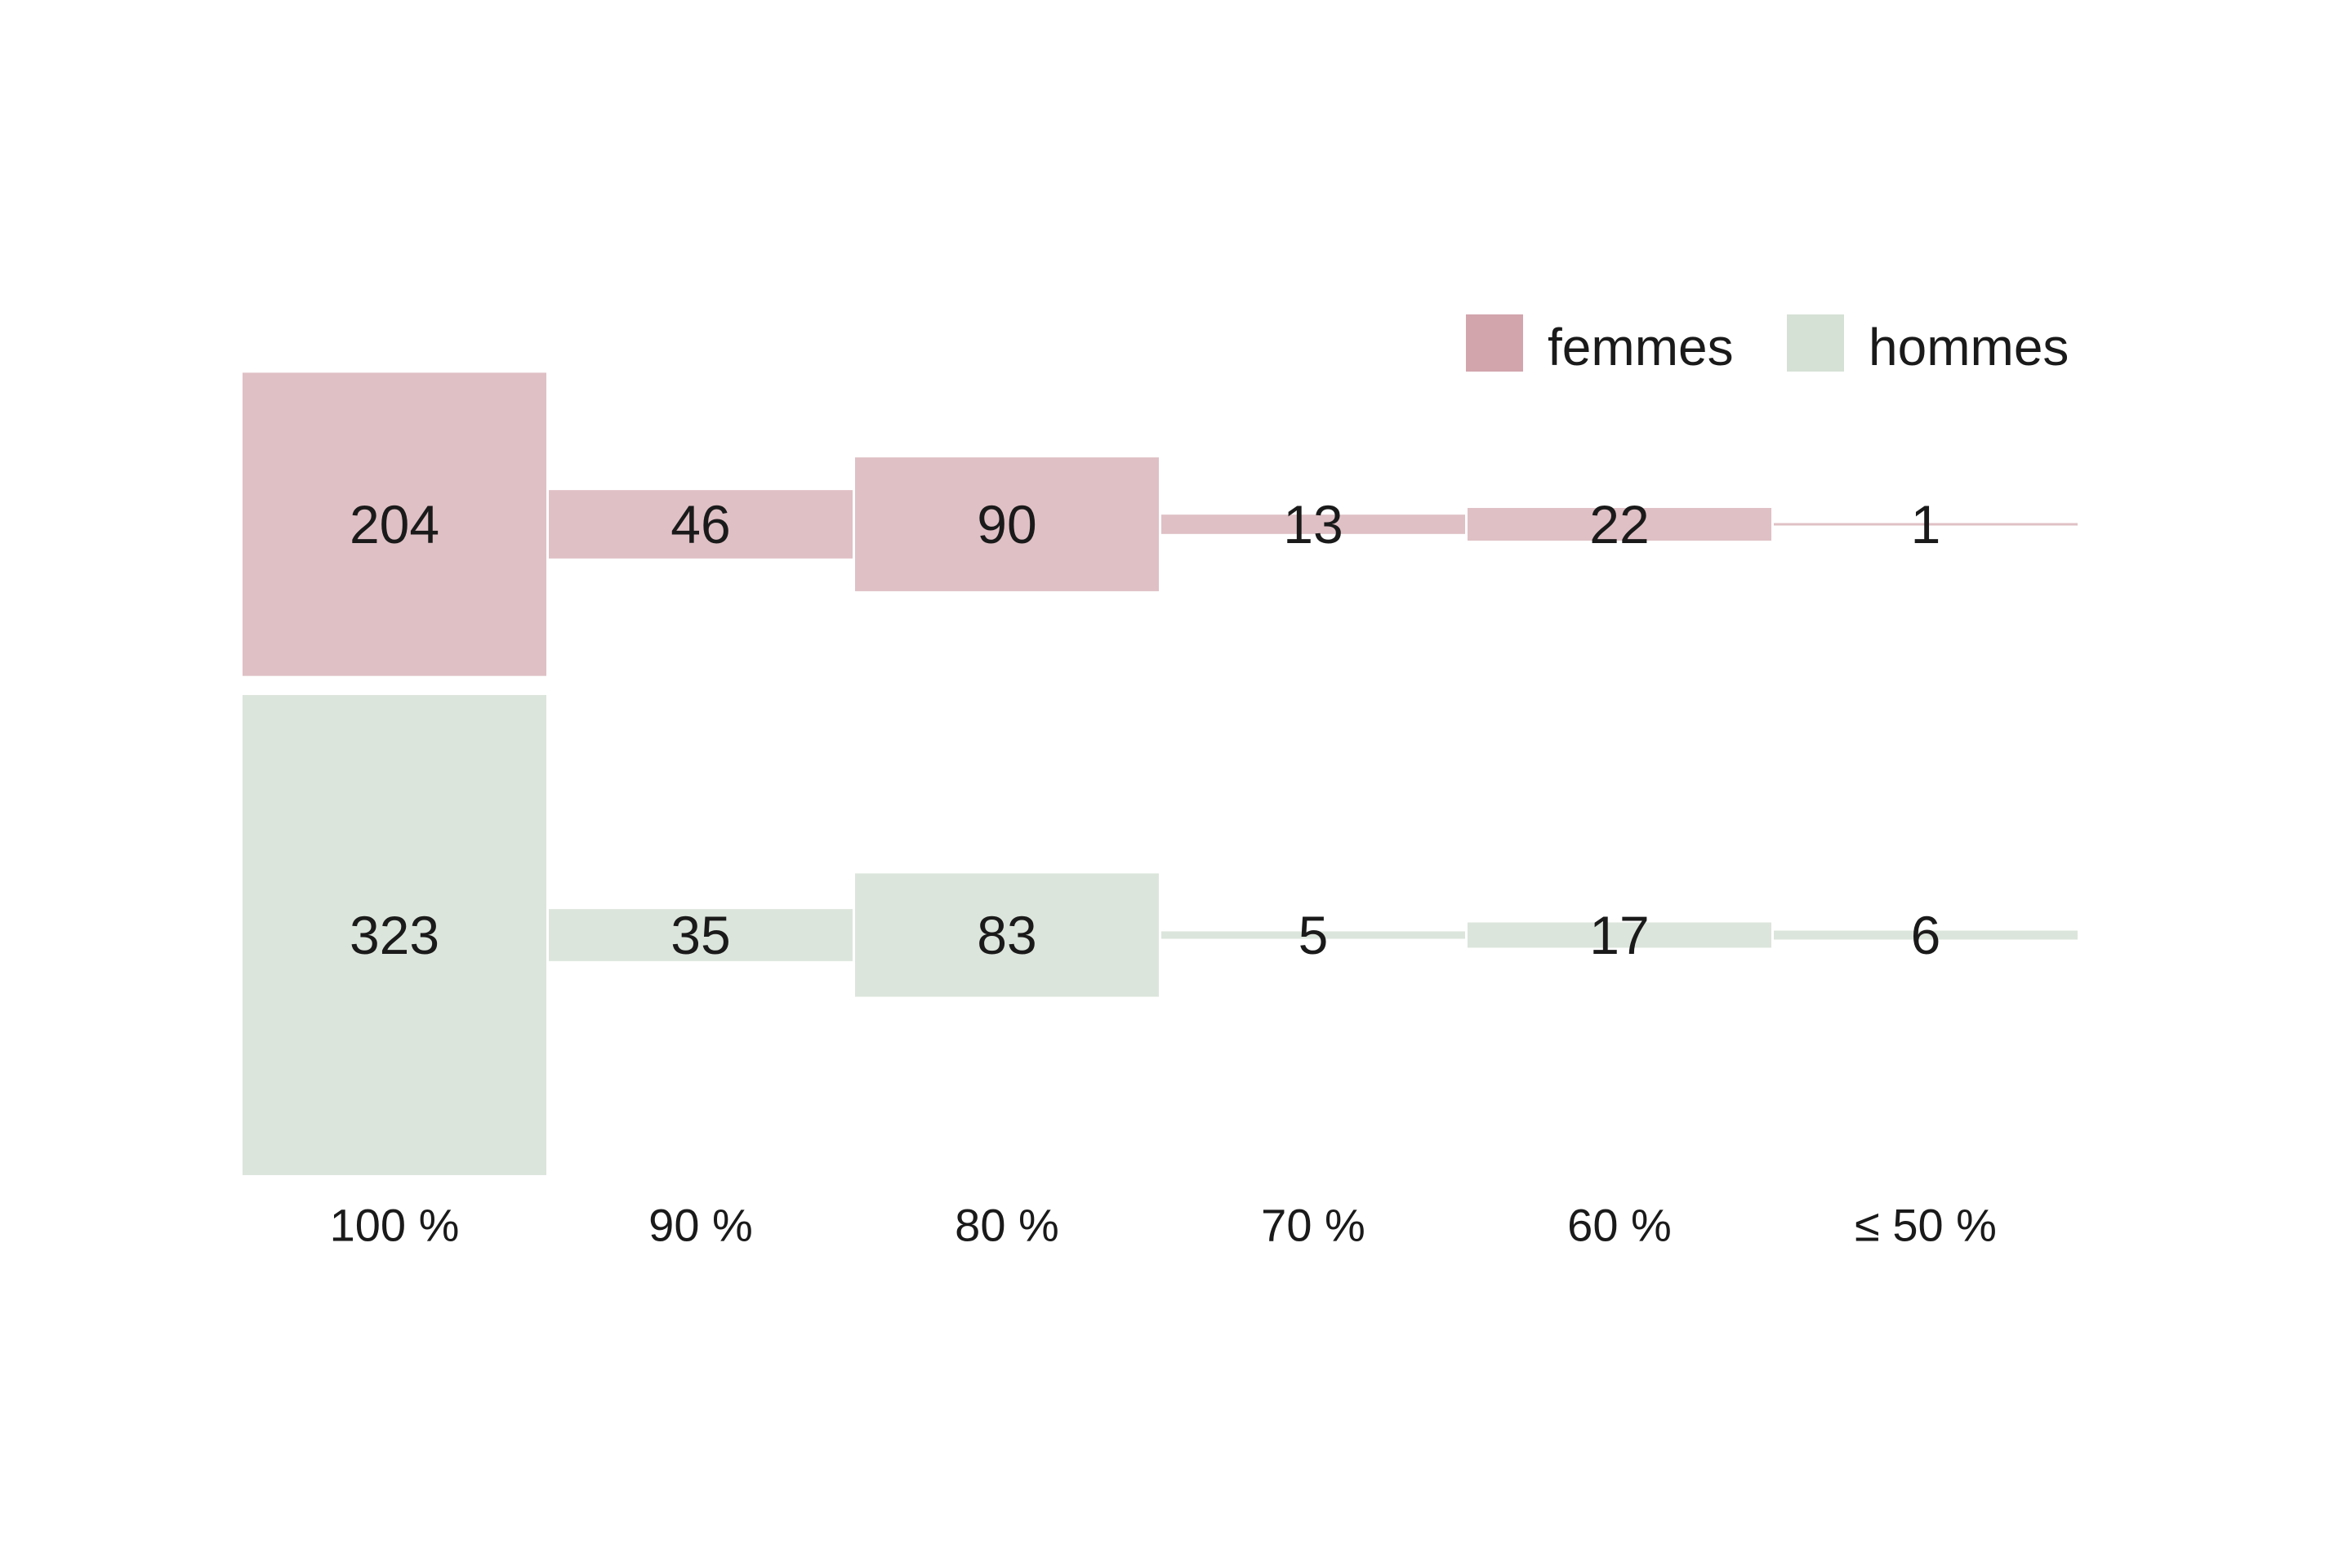  I want to click on data-label-hommes-5: 6, so click(1926, 935).